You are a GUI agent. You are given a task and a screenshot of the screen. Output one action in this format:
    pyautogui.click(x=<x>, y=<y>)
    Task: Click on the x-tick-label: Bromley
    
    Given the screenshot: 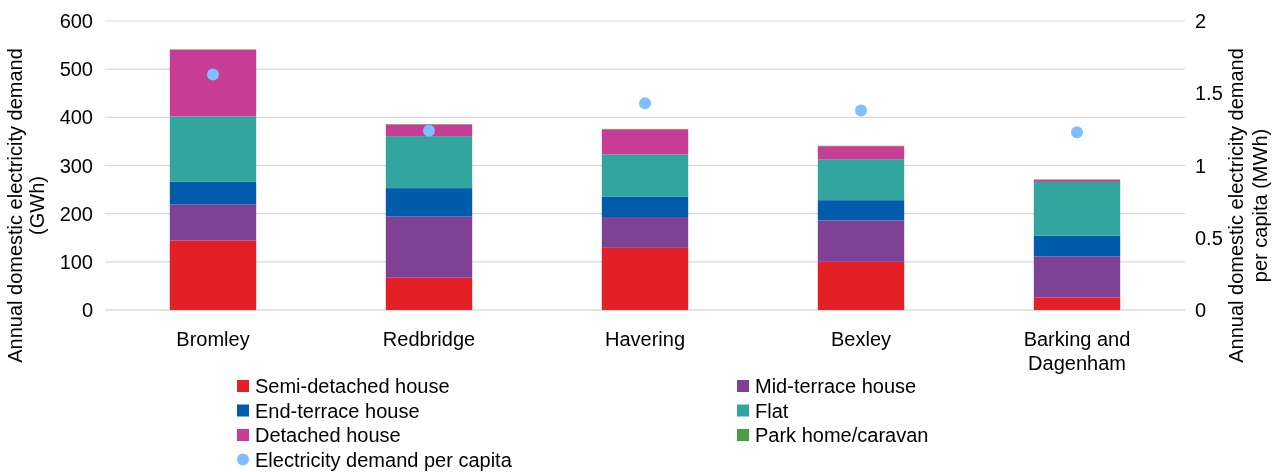 What is the action you would take?
    pyautogui.click(x=213, y=339)
    